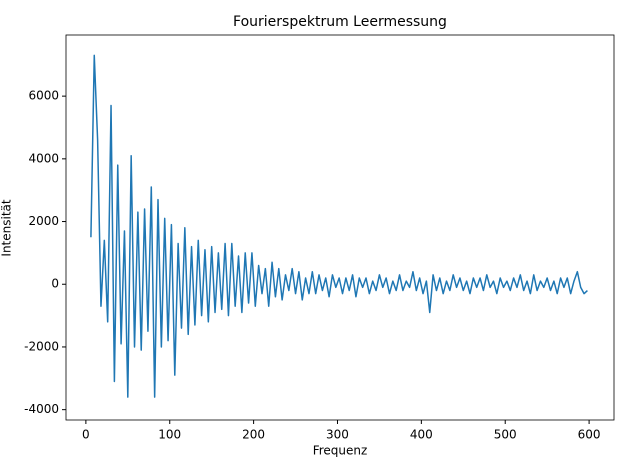 The image size is (640, 472). I want to click on x-tick-label: 0, so click(86, 435).